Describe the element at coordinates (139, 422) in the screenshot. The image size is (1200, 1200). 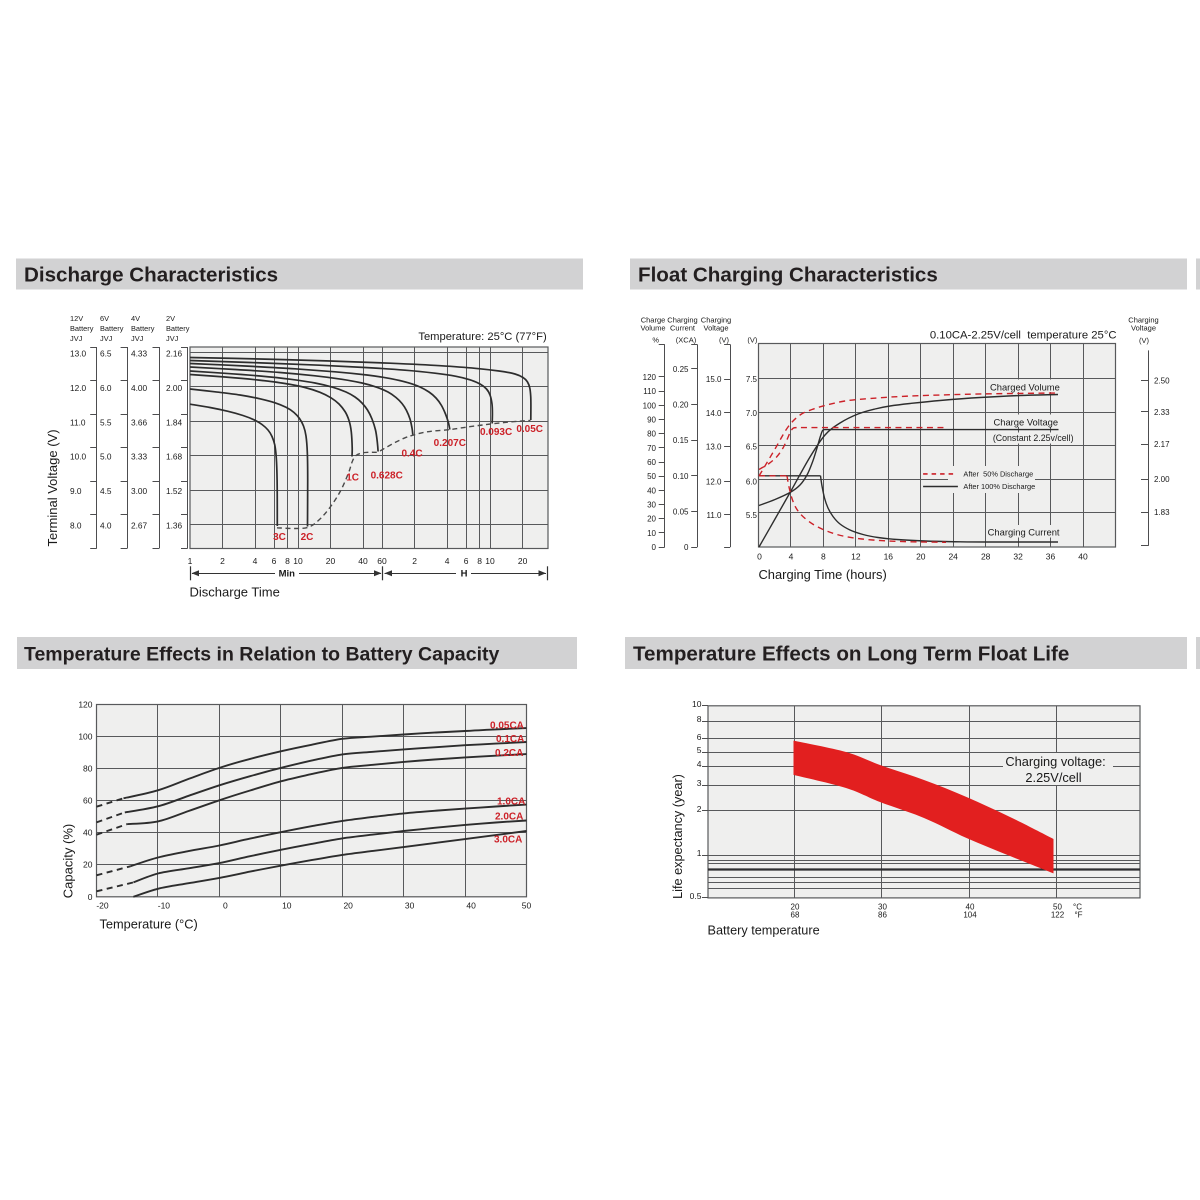
I see `svg-text: 3.66` at that location.